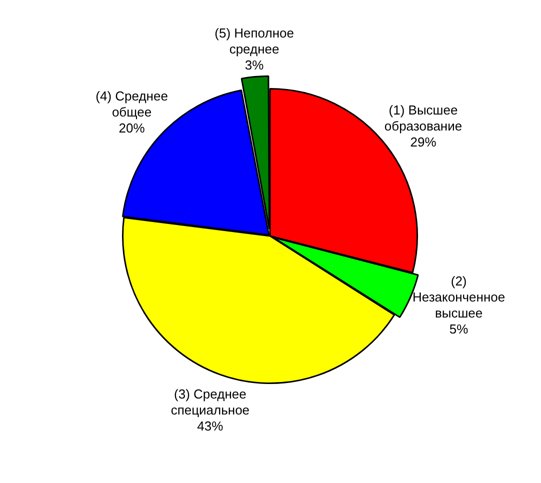 The height and width of the screenshot is (483, 541). I want to click on data-label: 20%, so click(132, 128).